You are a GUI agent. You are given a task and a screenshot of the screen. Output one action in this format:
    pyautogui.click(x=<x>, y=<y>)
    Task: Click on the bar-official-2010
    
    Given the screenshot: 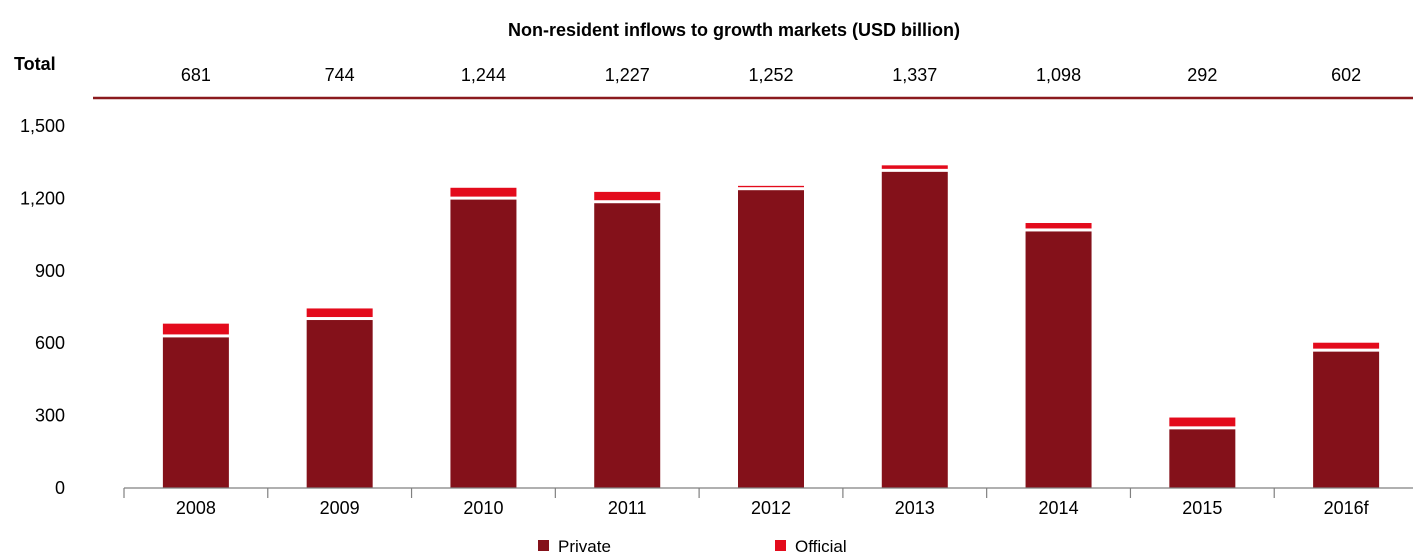 What is the action you would take?
    pyautogui.click(x=483, y=192)
    